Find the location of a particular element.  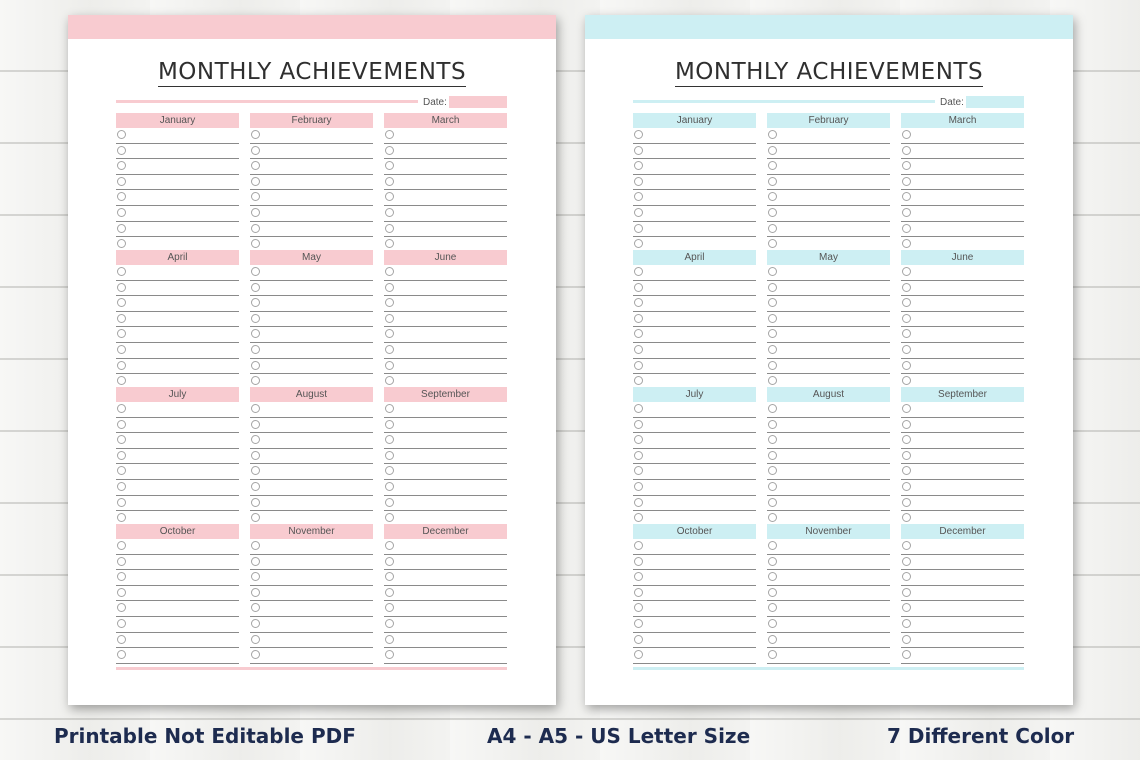

footer-right-text: 7 Different Color is located at coordinates (981, 736).